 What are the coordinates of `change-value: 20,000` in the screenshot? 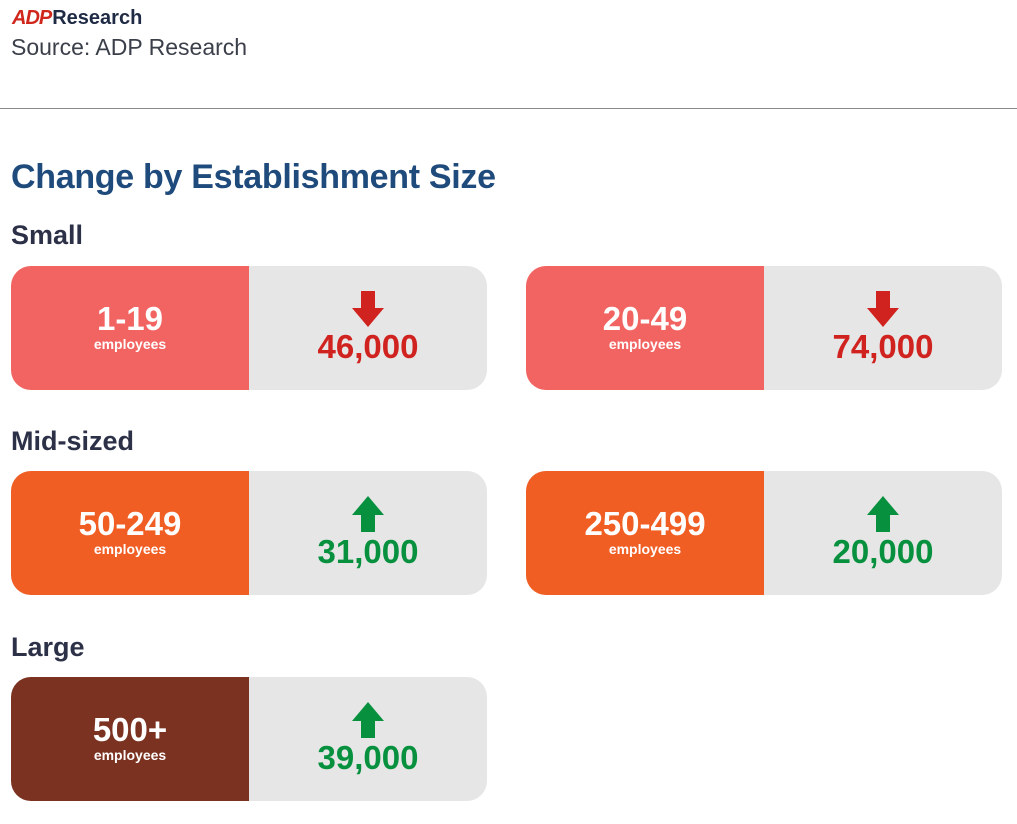 It's located at (883, 551).